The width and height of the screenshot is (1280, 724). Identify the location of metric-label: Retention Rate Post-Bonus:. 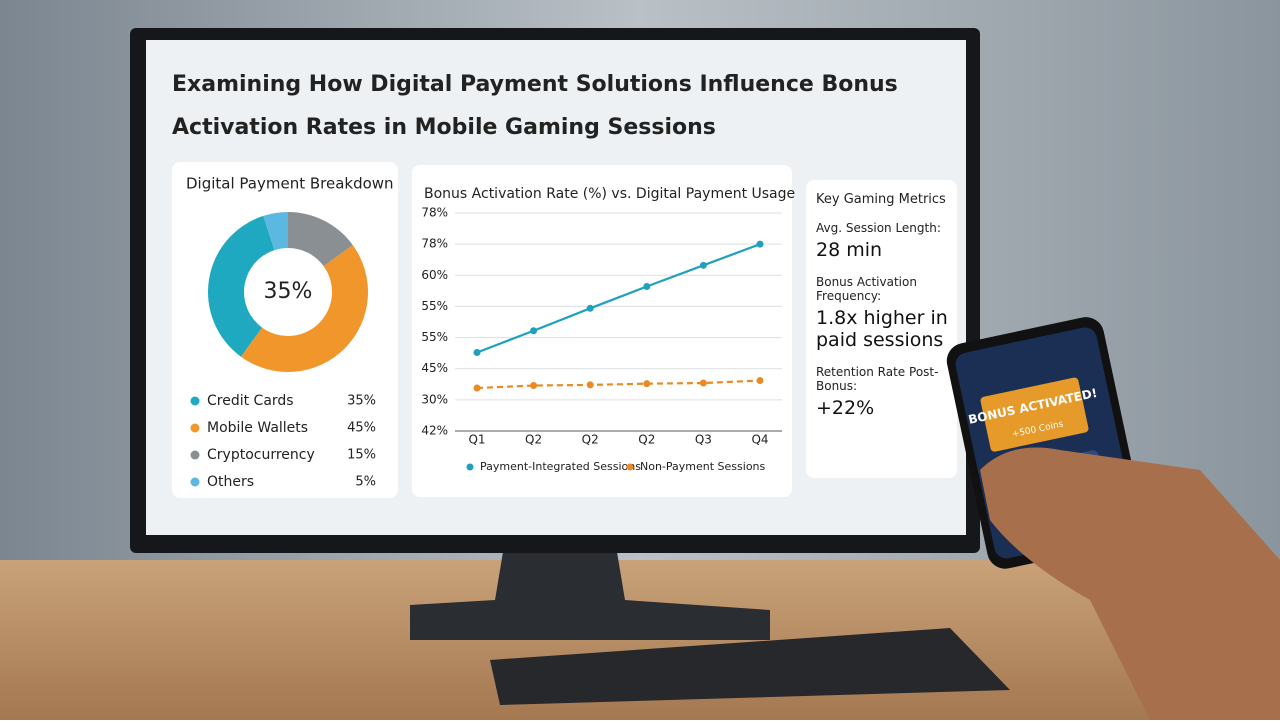
(877, 379).